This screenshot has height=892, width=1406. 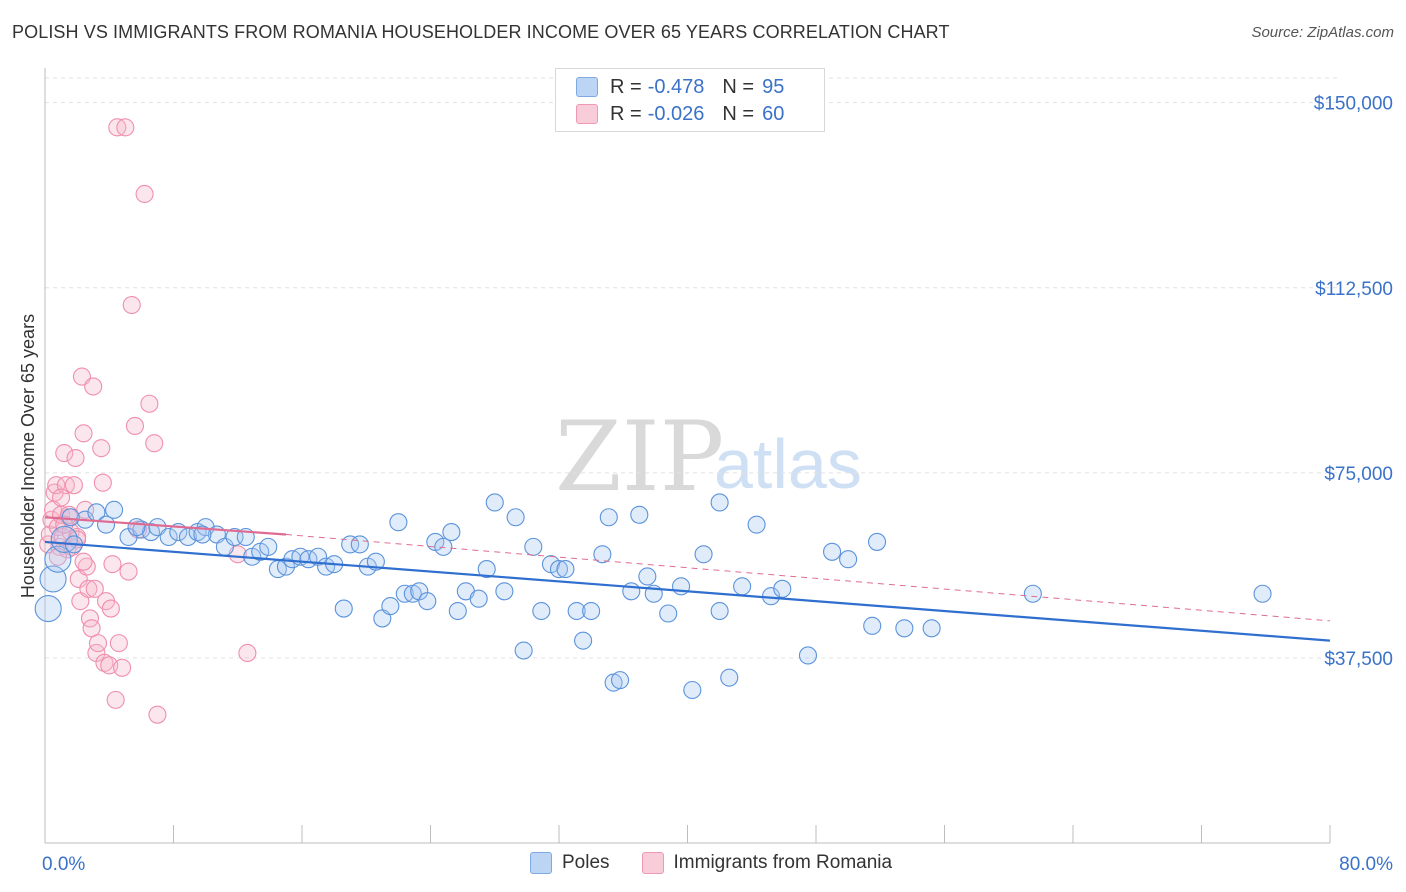 I want to click on legend-item-poles: Poles, so click(x=570, y=863).